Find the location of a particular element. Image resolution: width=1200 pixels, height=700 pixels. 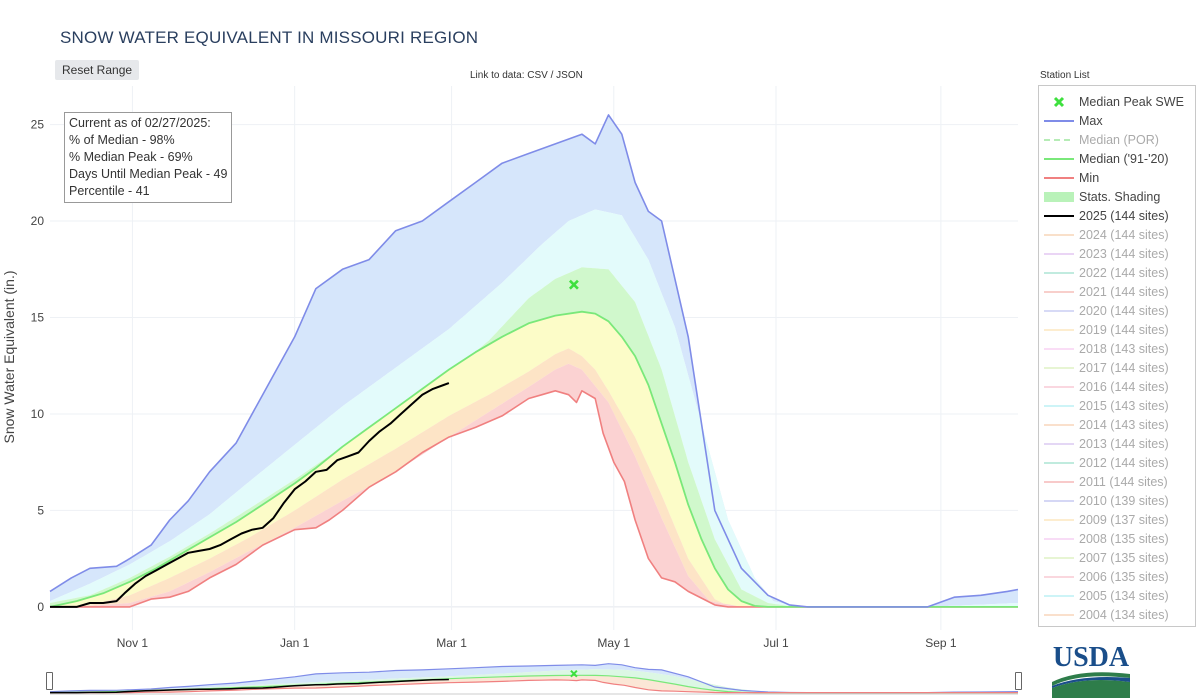

y-tick-label: 5 is located at coordinates (40, 510).